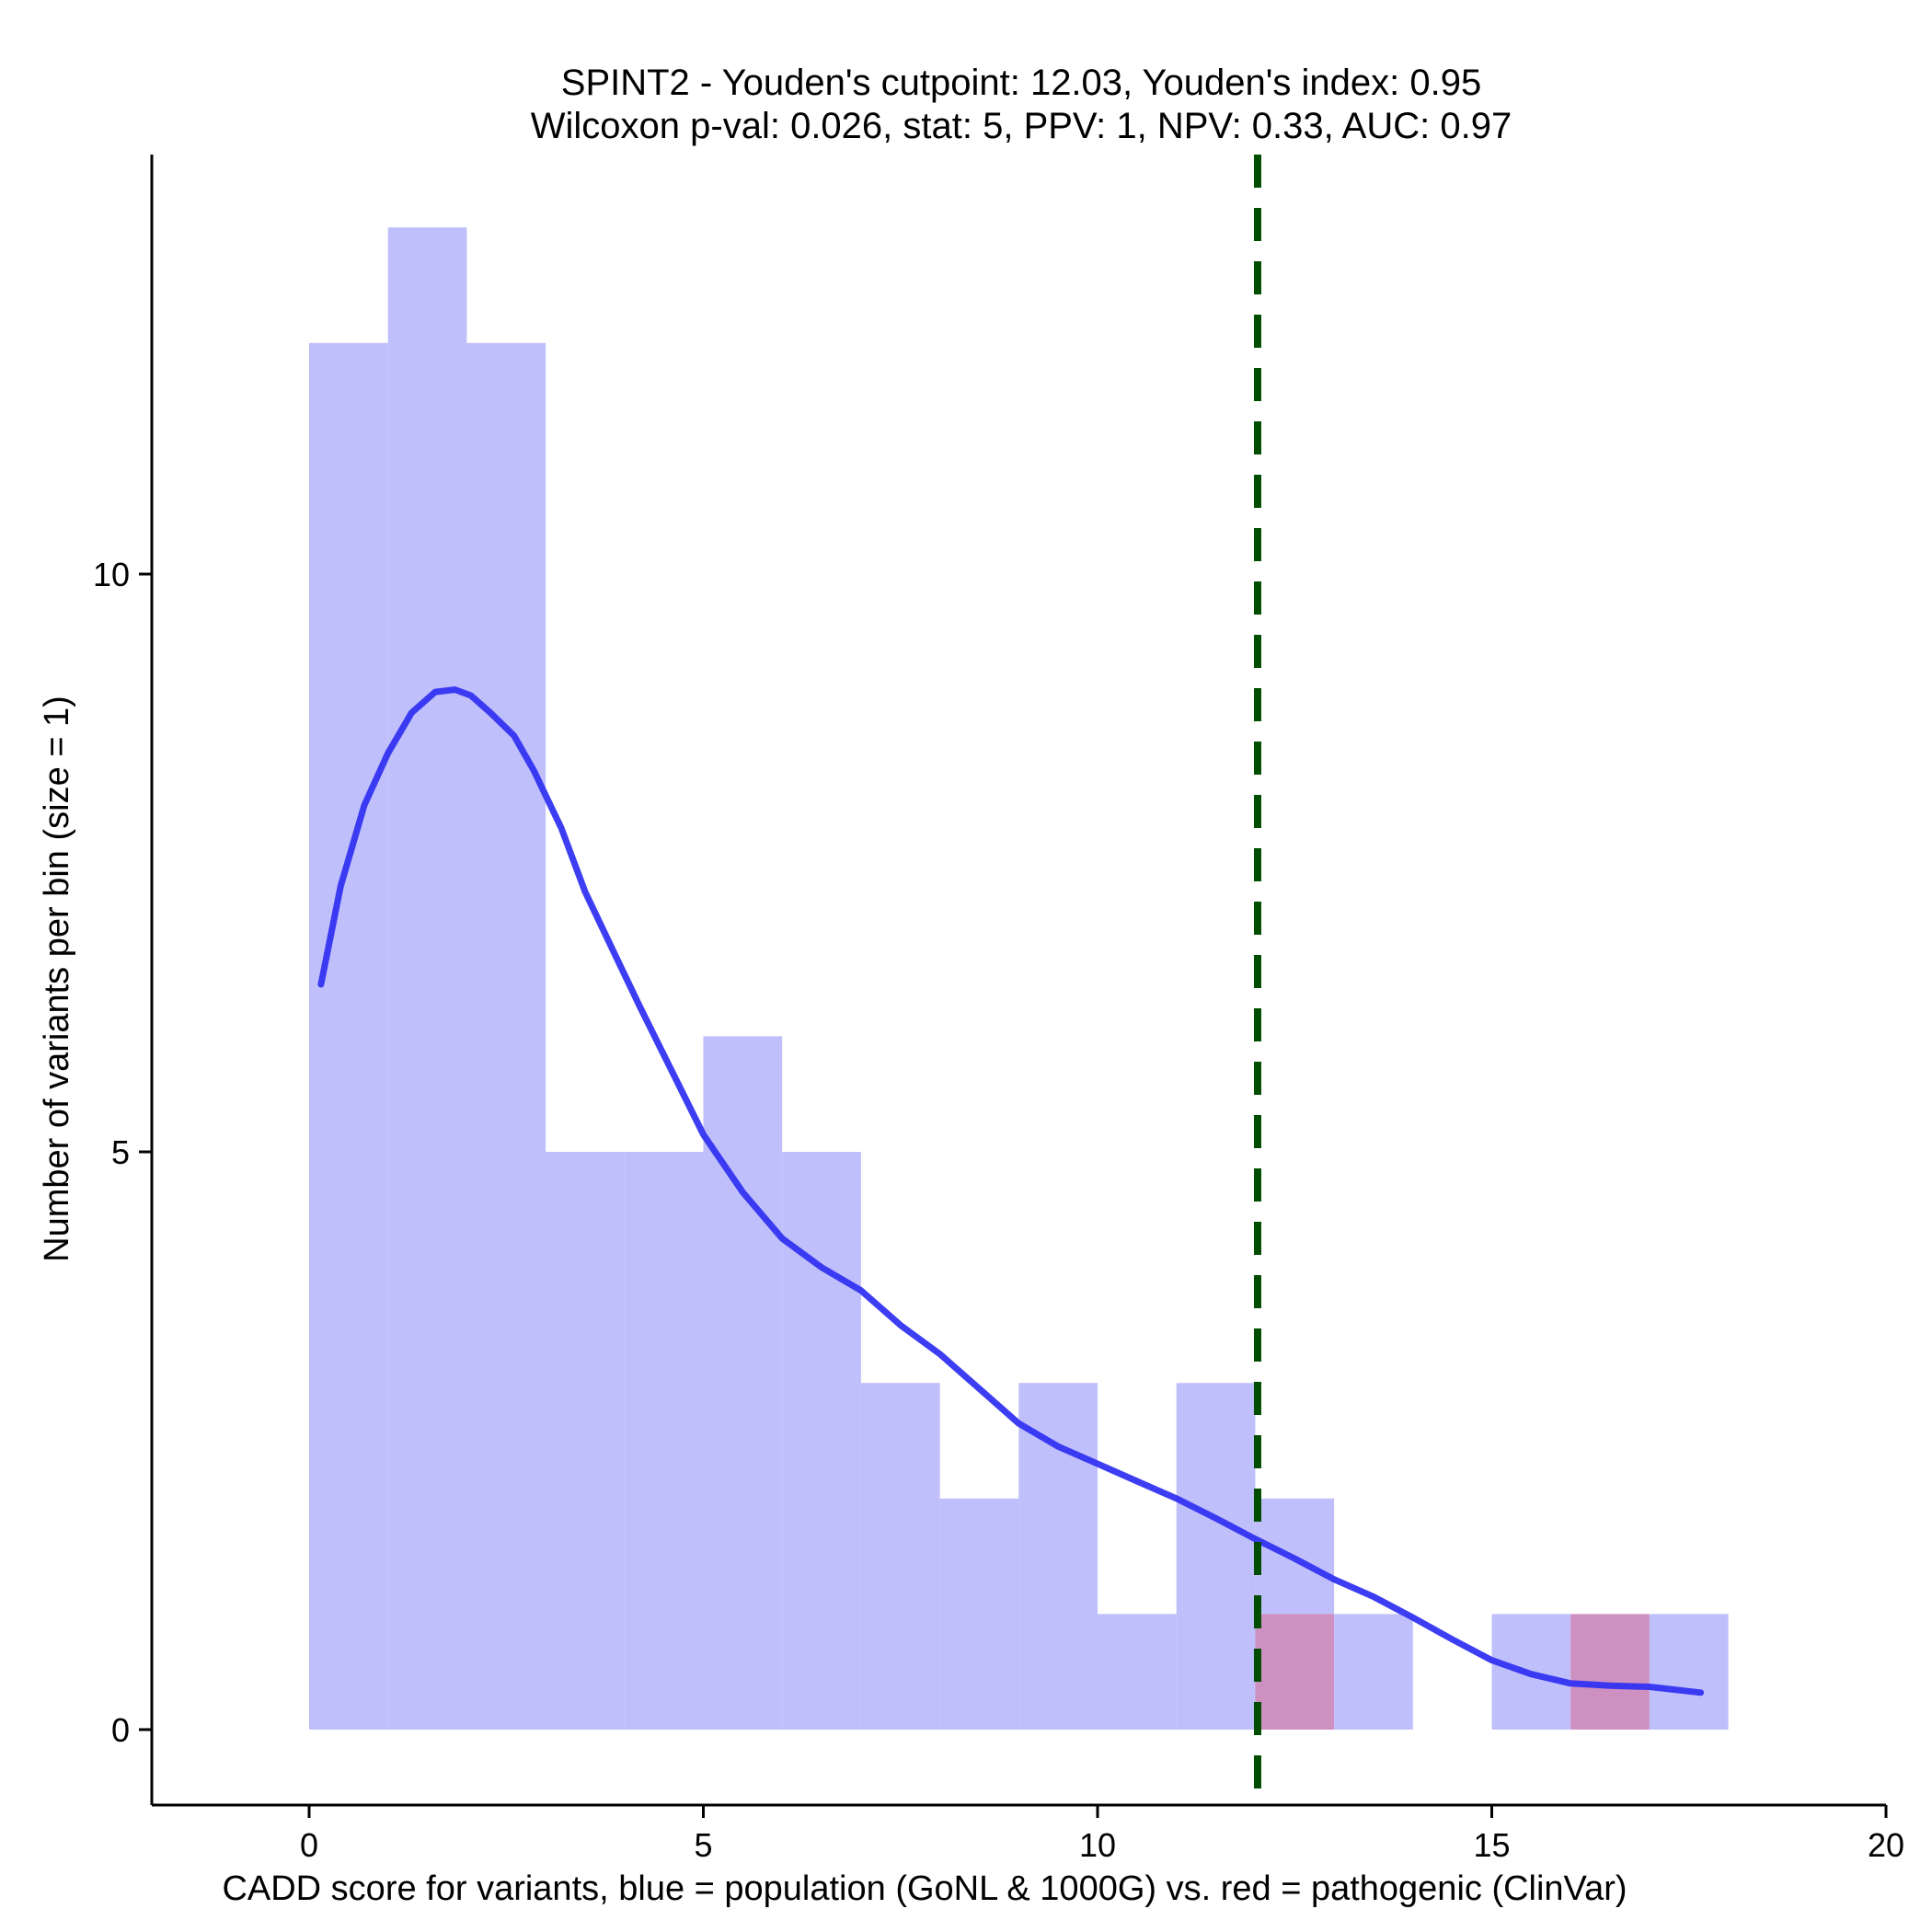  I want to click on y-tick-label-10: 10, so click(111, 574).